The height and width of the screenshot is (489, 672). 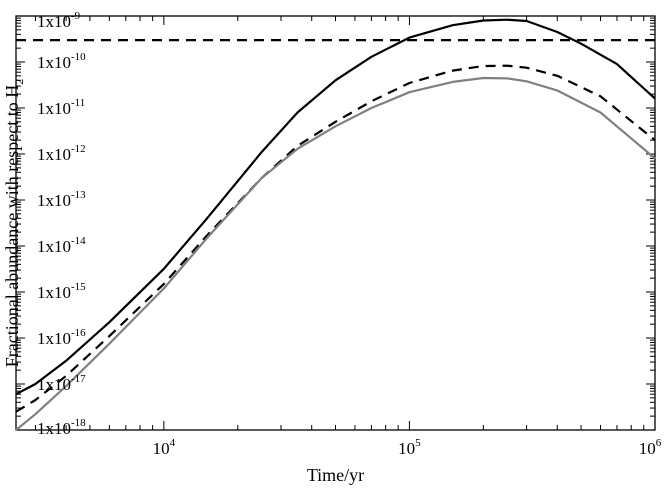 What do you see at coordinates (659, 443) in the screenshot?
I see `x-tick-exponent: 6` at bounding box center [659, 443].